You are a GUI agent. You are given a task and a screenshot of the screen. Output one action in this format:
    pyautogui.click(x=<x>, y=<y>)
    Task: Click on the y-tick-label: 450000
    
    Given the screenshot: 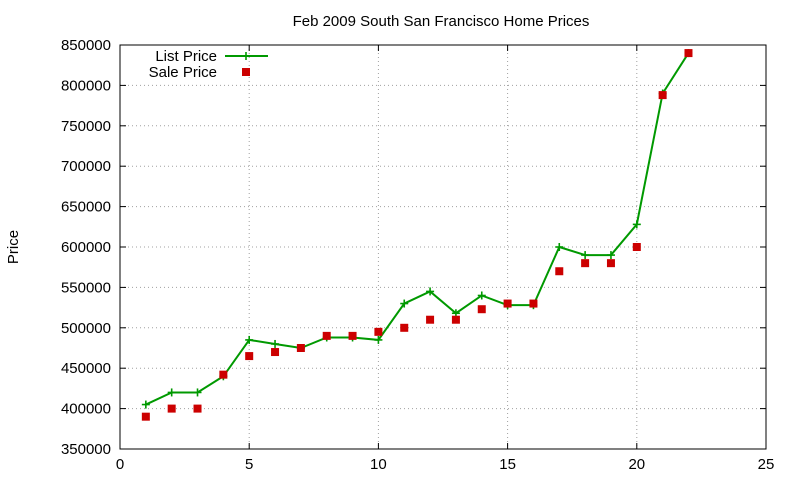 What is the action you would take?
    pyautogui.click(x=86, y=368)
    